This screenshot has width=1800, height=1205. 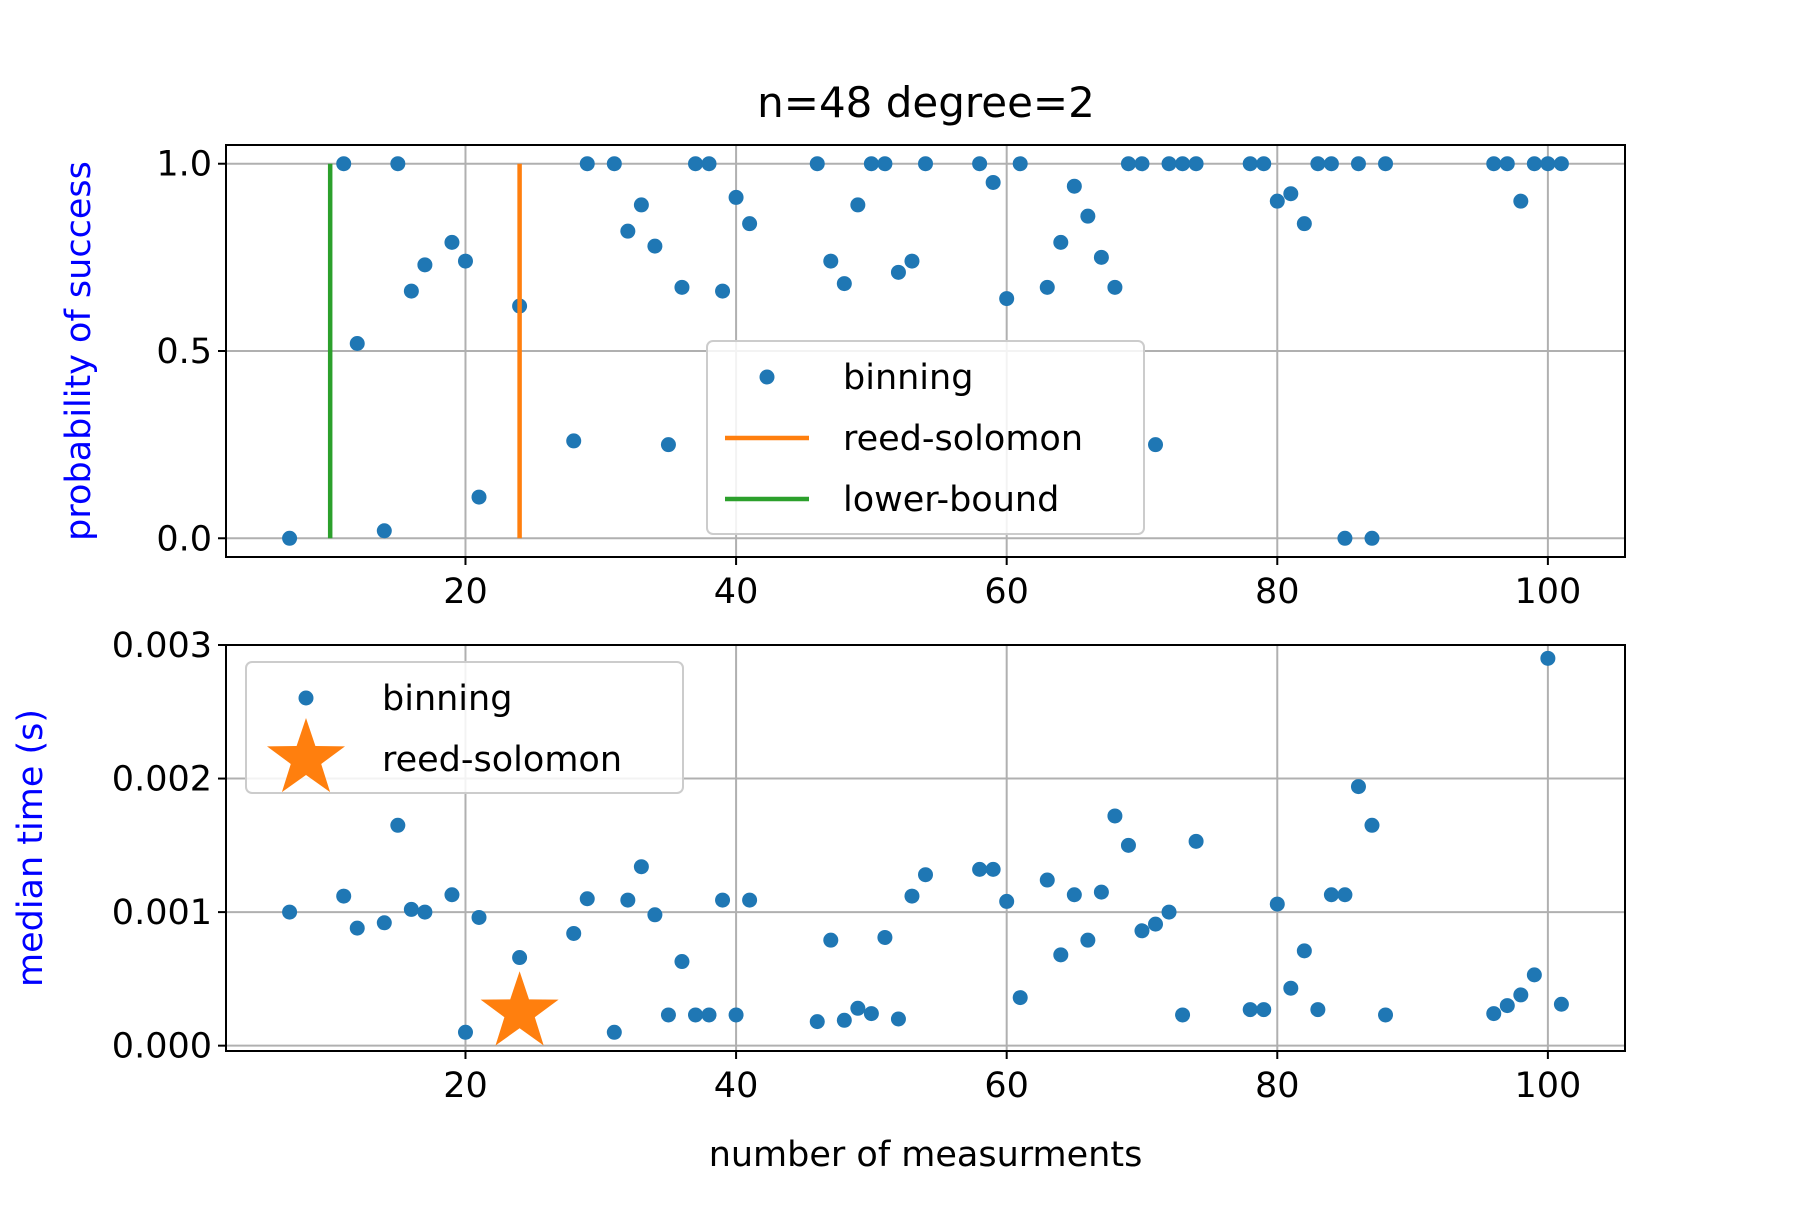 I want to click on y-tick-label: 0.003, so click(x=162, y=646).